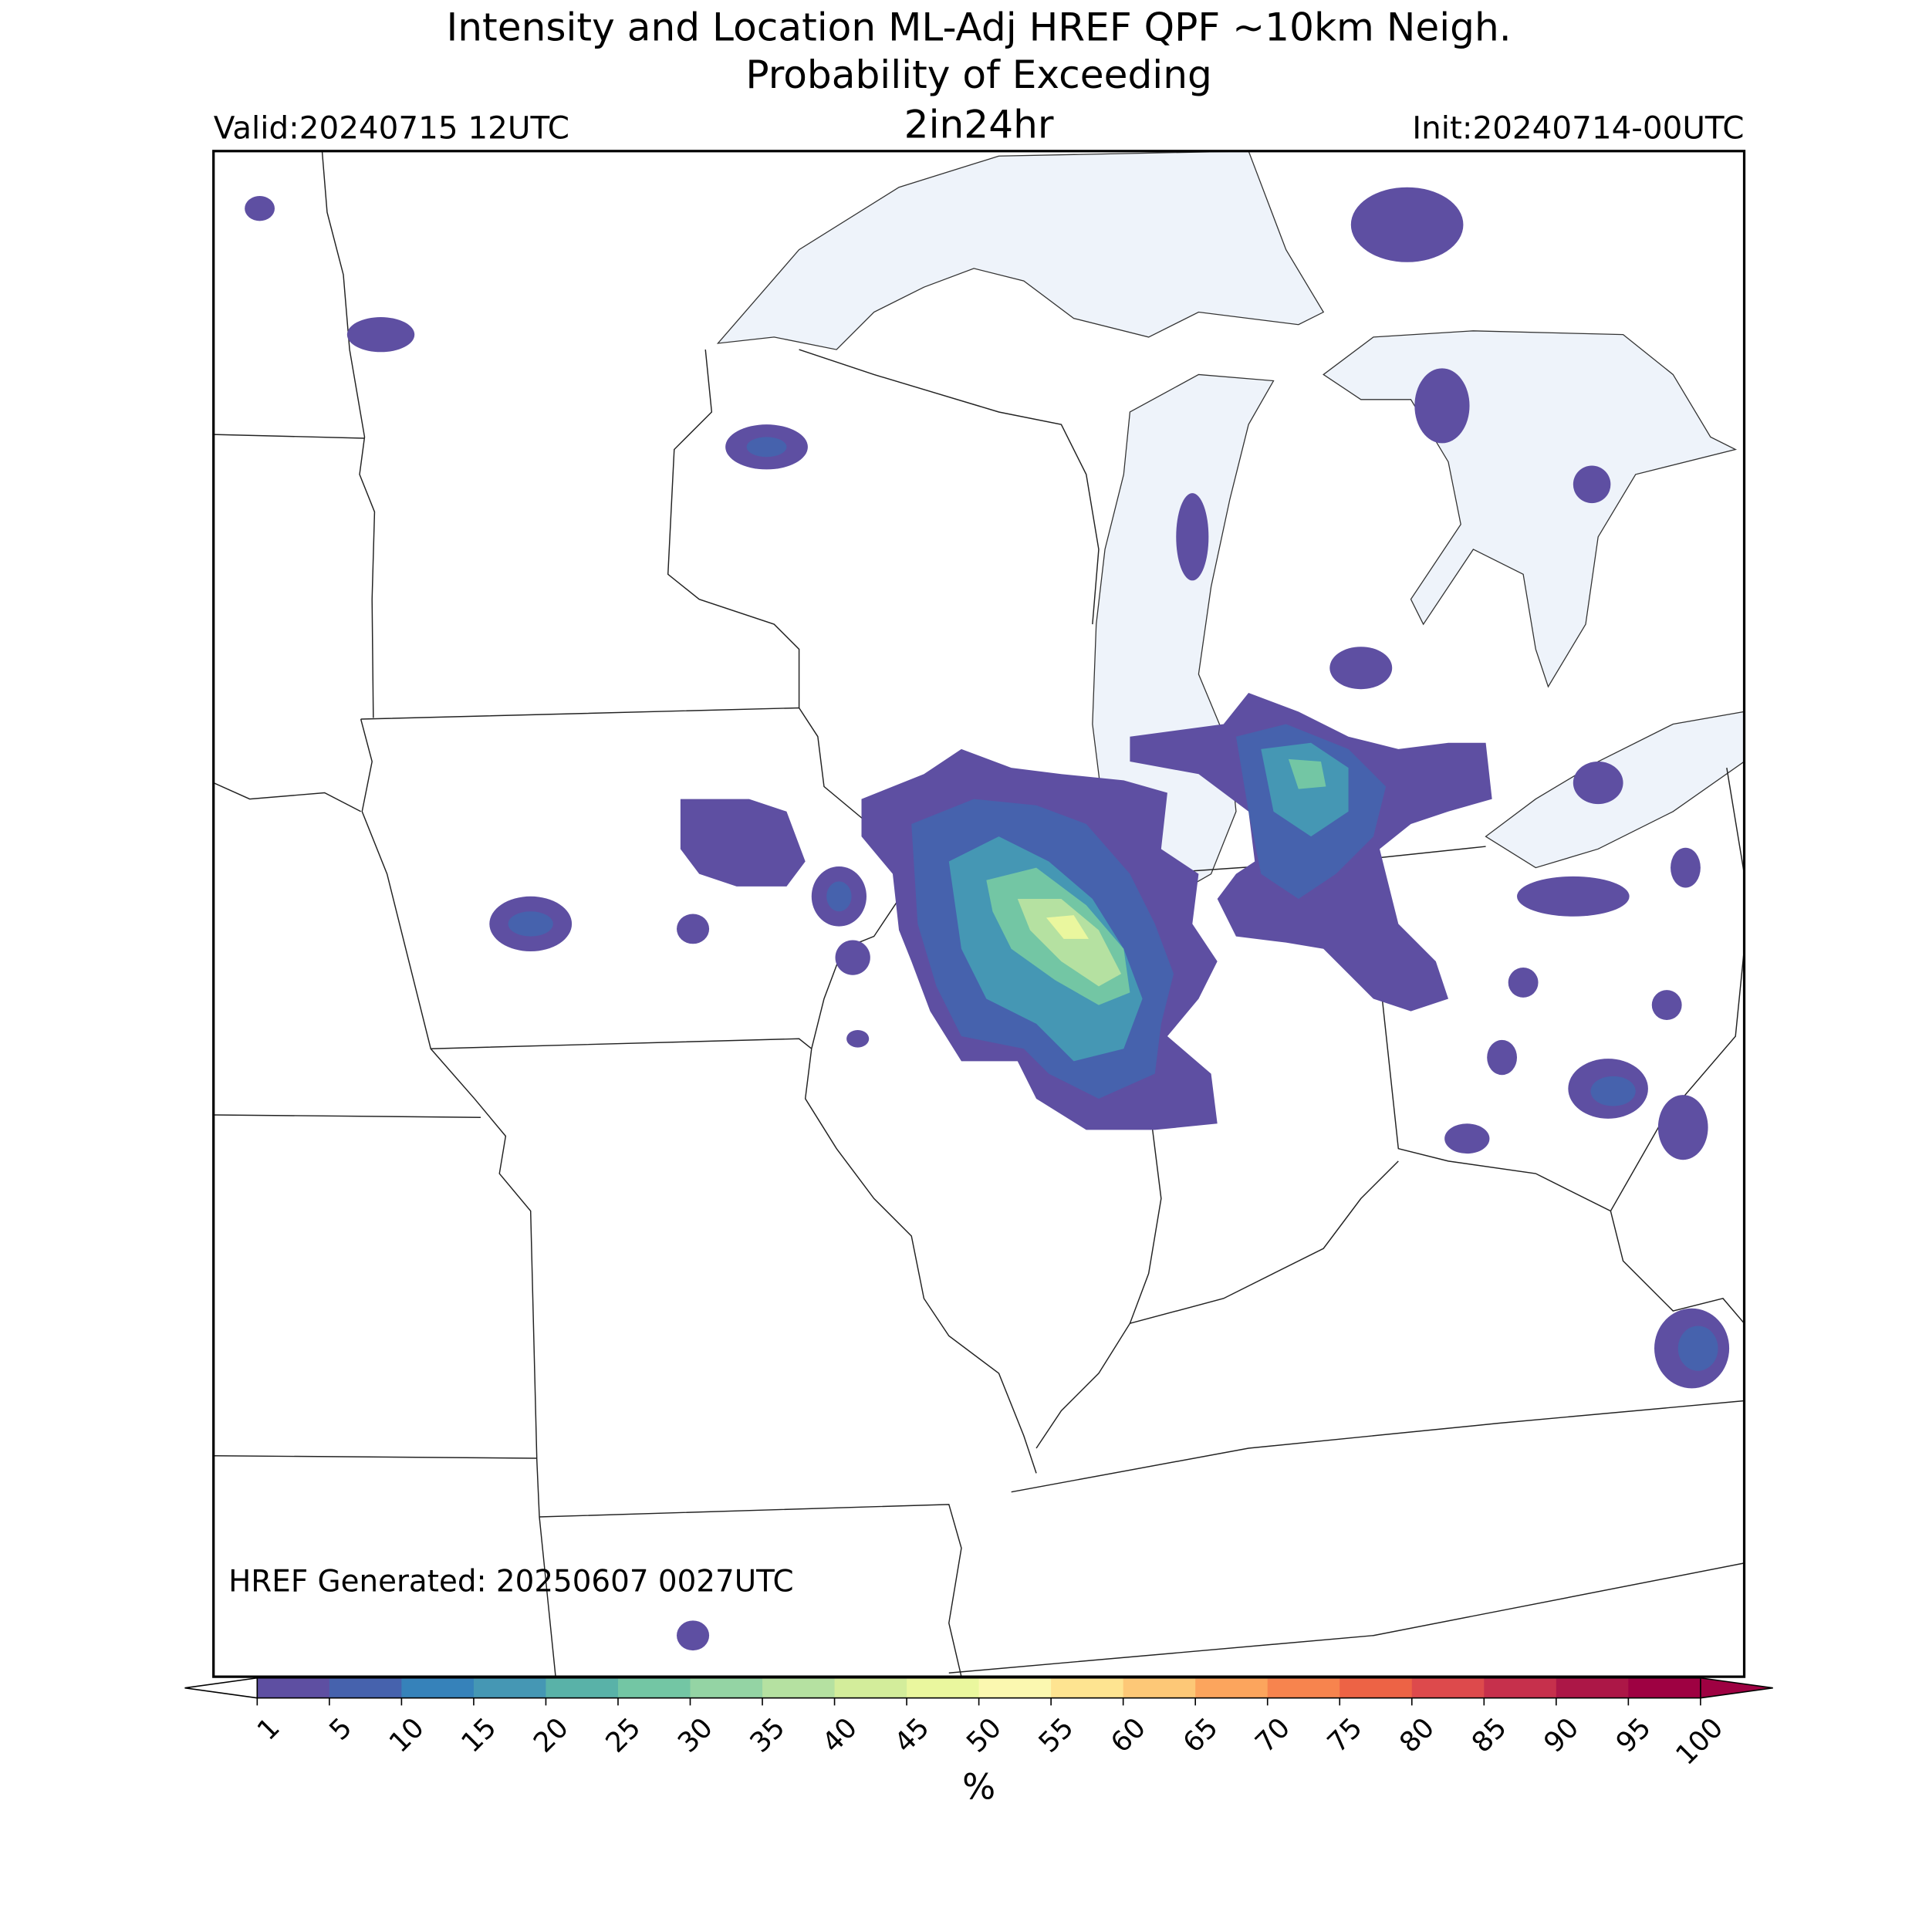 This screenshot has width=1929, height=1932. Describe the element at coordinates (221, 1688) in the screenshot. I see `colorbar-under` at that location.